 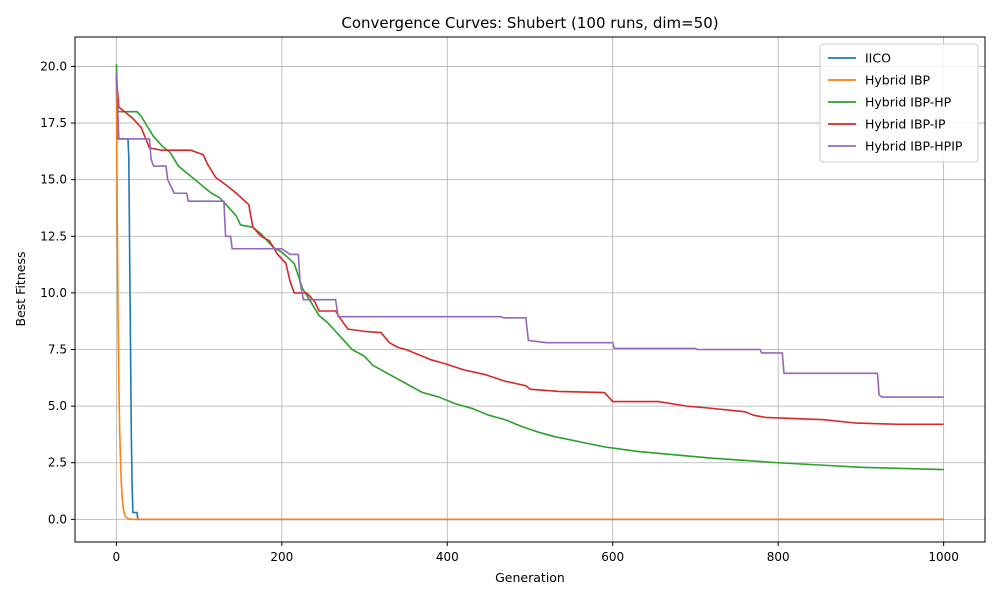 What do you see at coordinates (878, 58) in the screenshot?
I see `legend-label-iico: IICO` at bounding box center [878, 58].